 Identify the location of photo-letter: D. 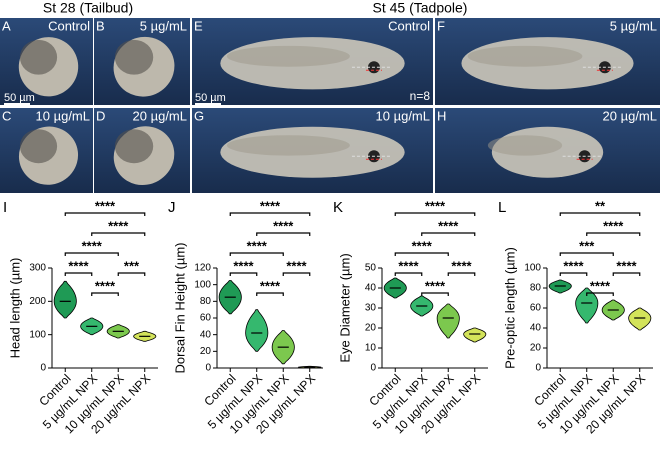
(100, 115).